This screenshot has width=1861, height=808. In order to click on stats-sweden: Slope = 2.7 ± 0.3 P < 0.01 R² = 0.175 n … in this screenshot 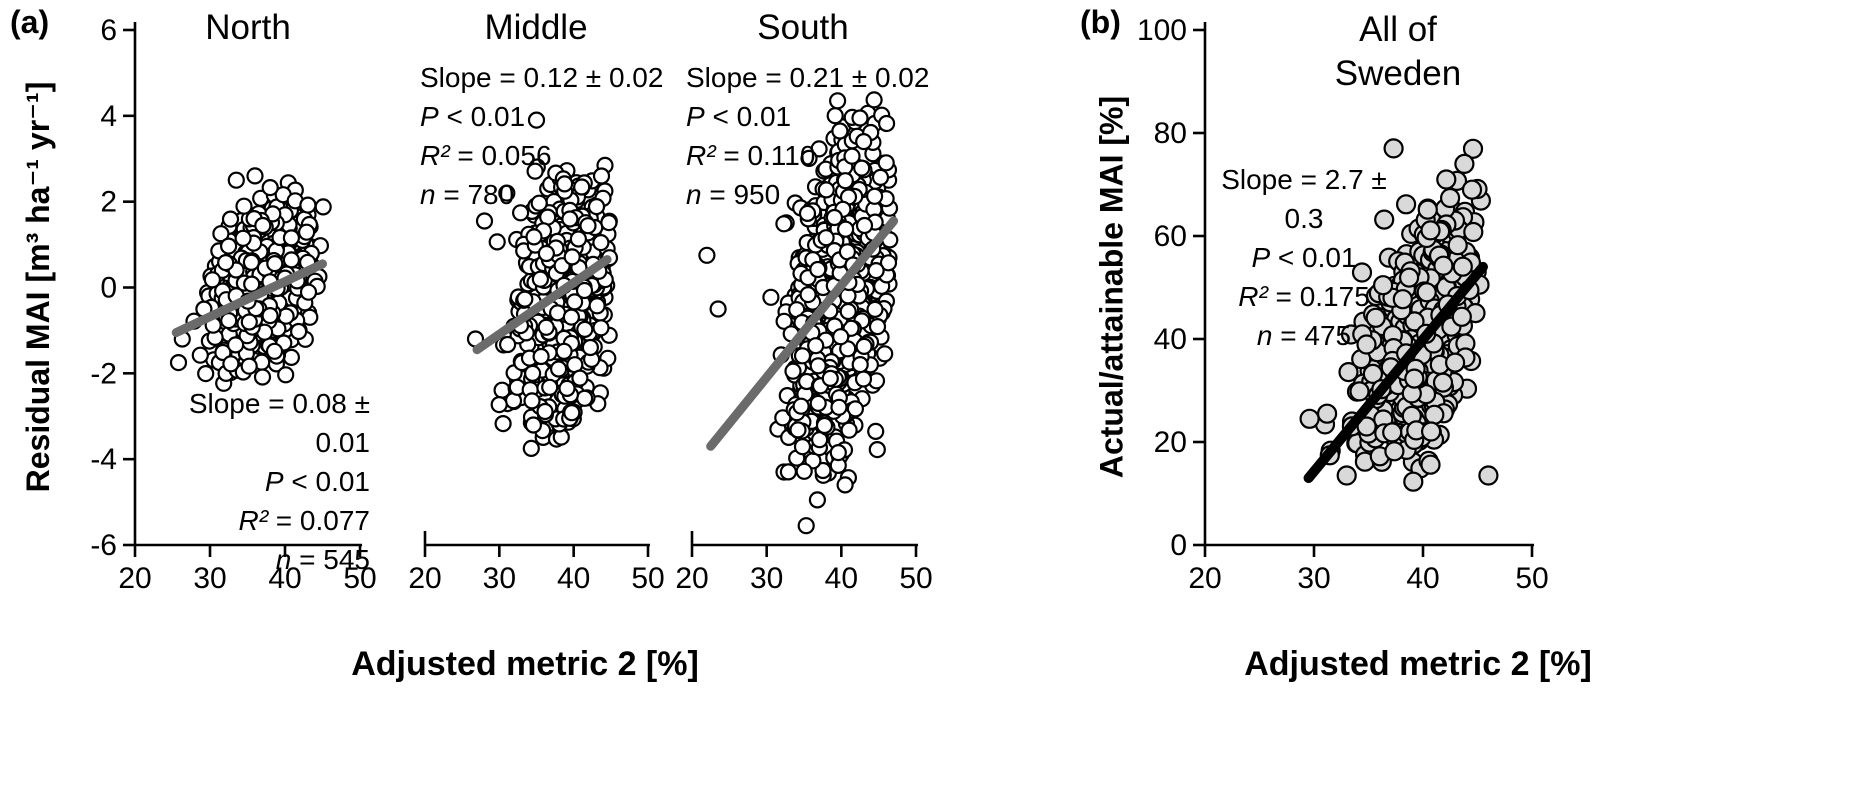, I will do `click(1304, 257)`.